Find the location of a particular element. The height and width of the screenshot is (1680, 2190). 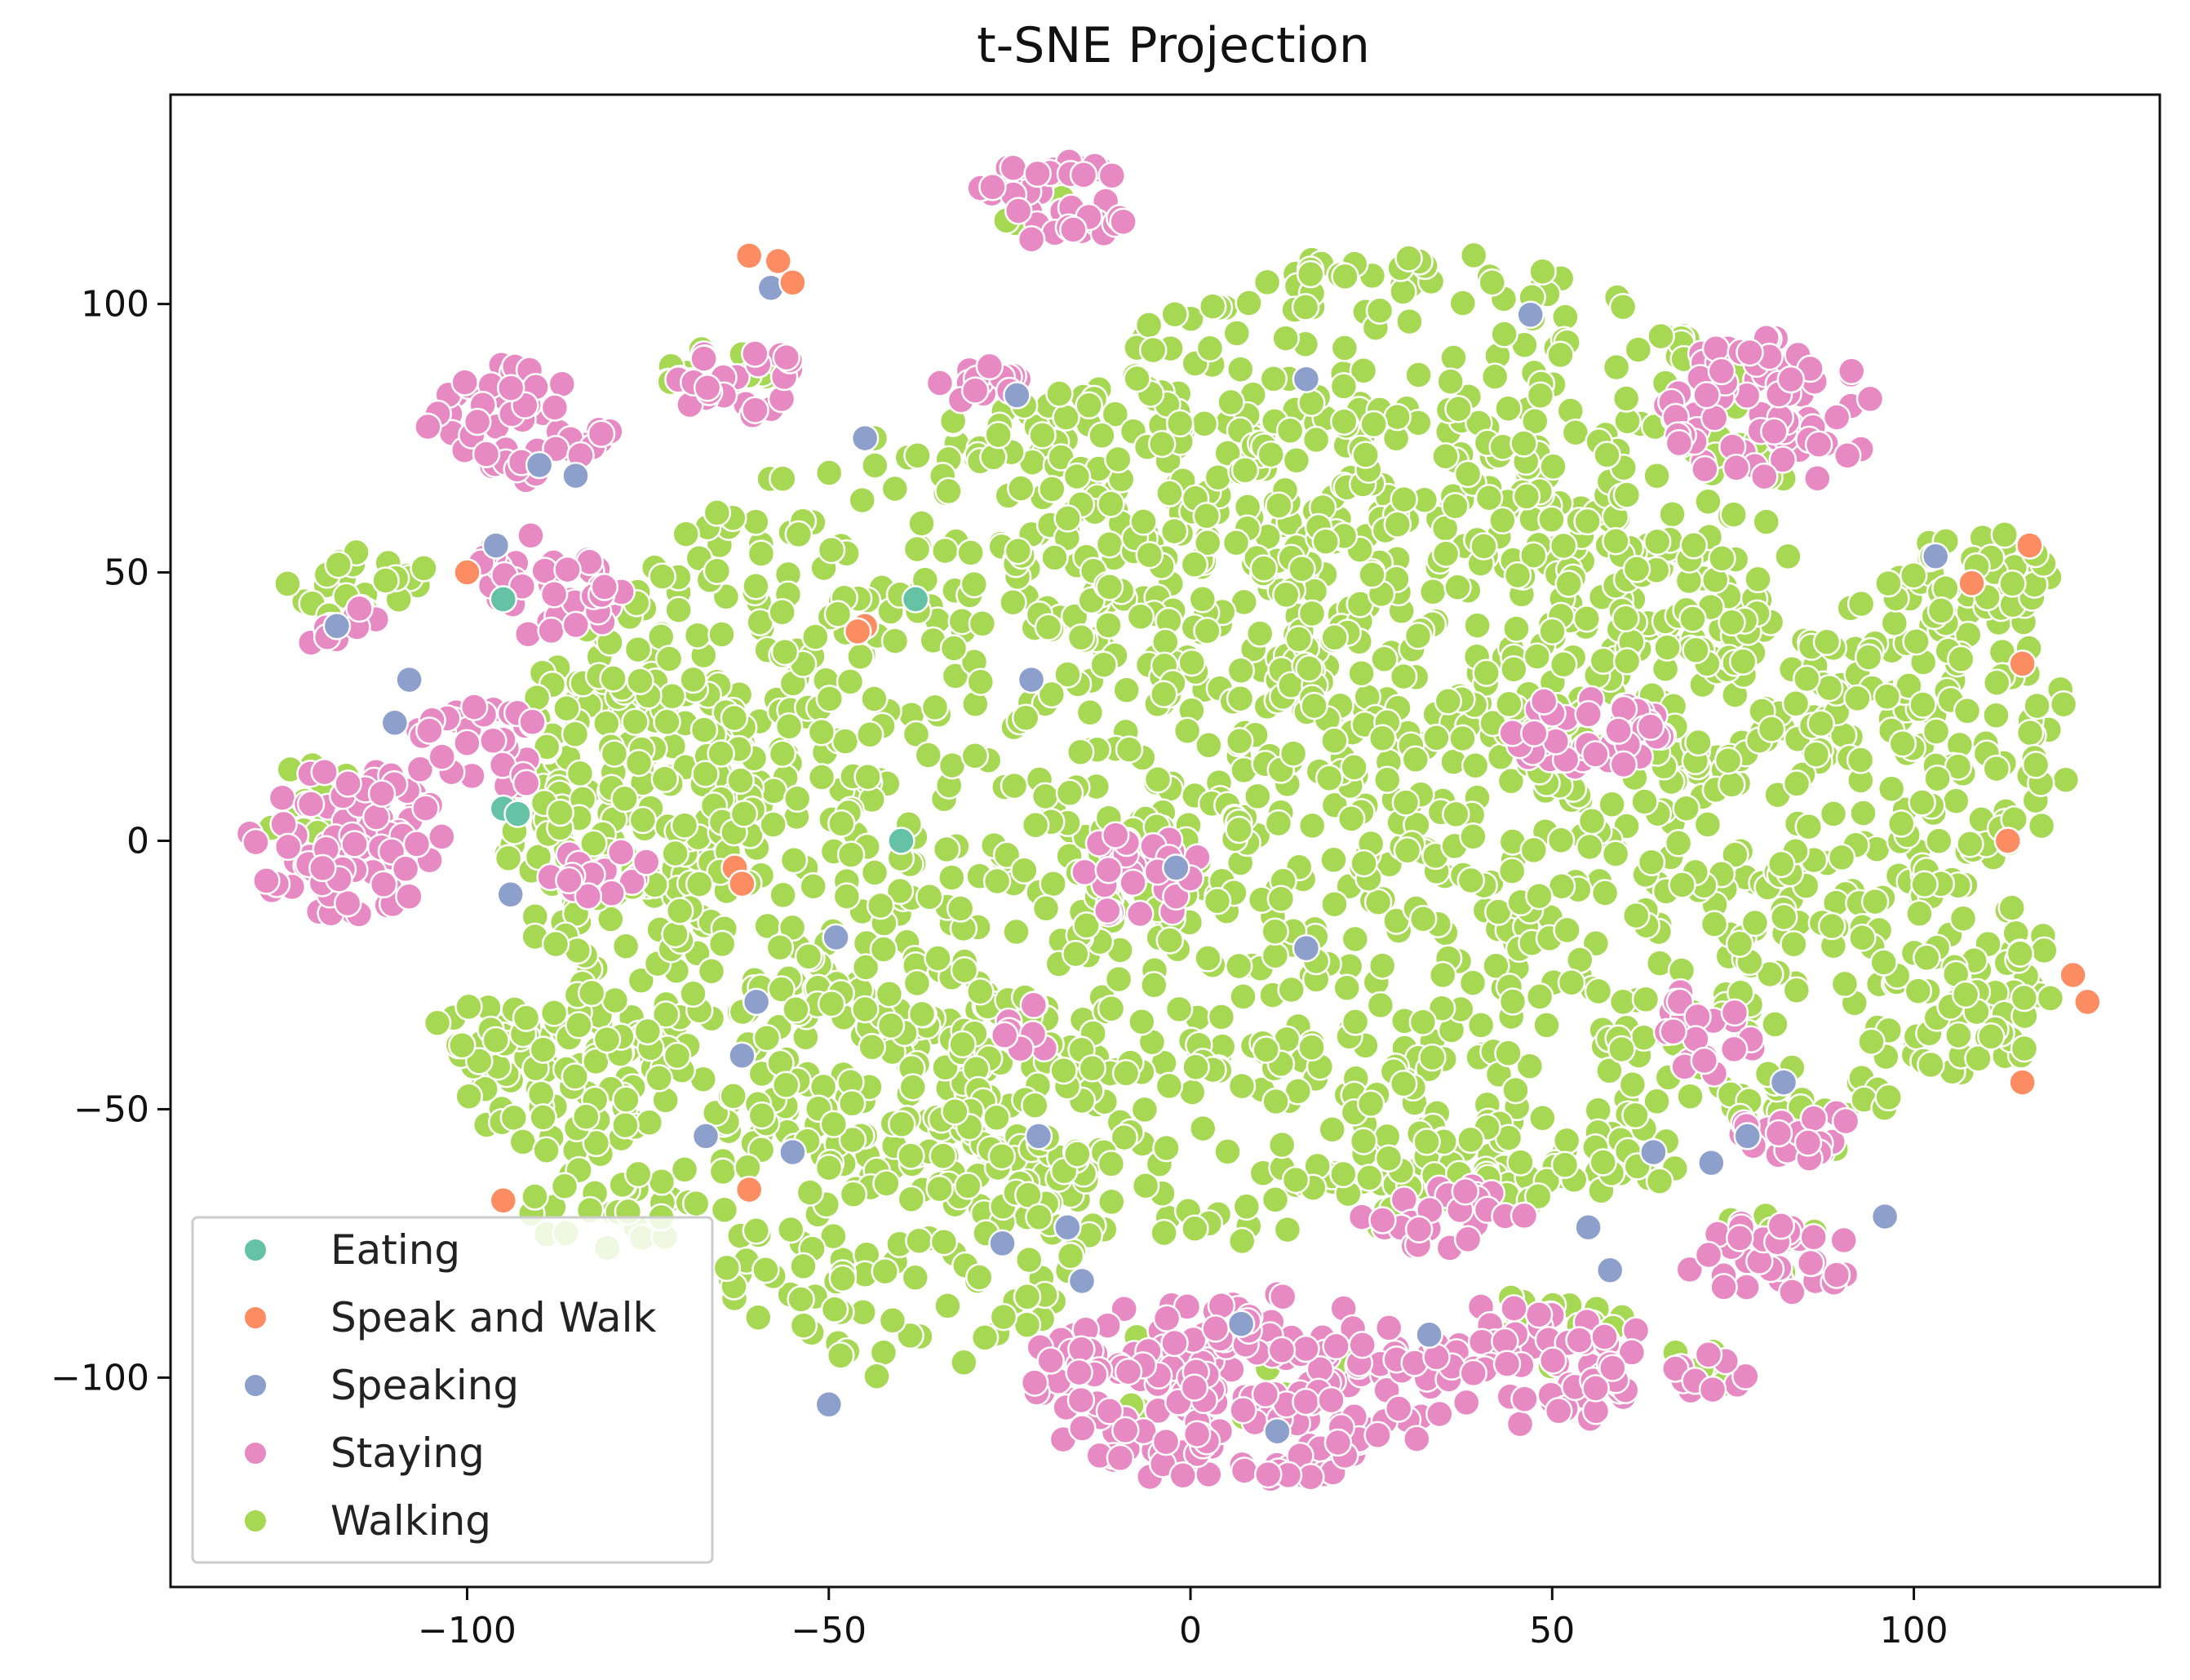

x-tick-label: 100 is located at coordinates (1914, 1630).